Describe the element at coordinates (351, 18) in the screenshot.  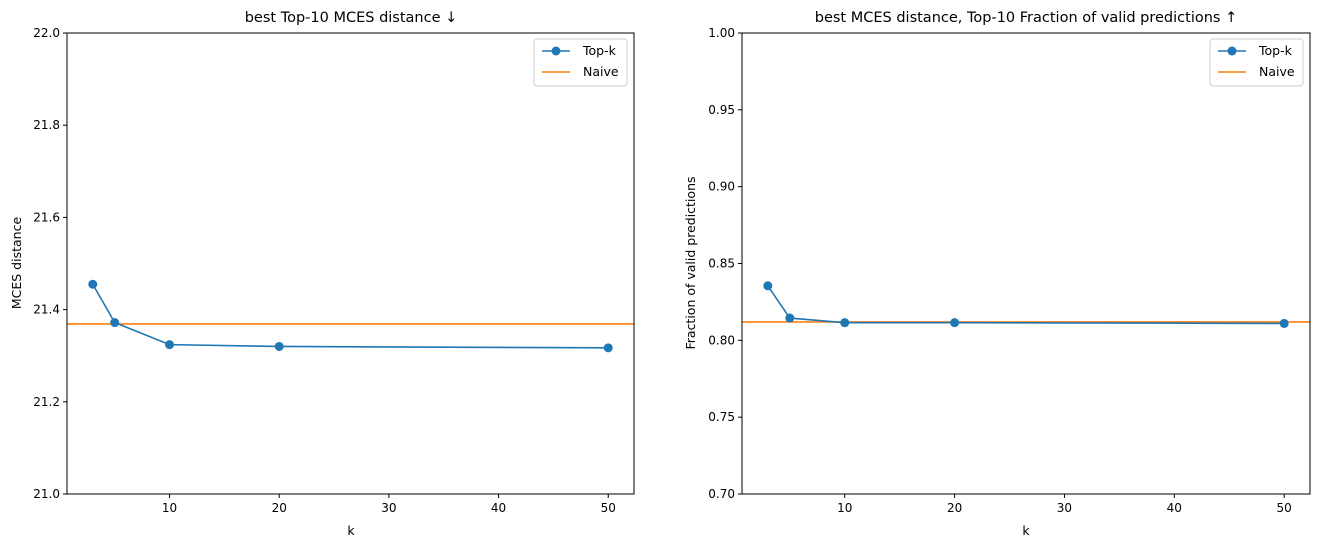
I see `chart-title: best Top-10 MCES distance ↓` at that location.